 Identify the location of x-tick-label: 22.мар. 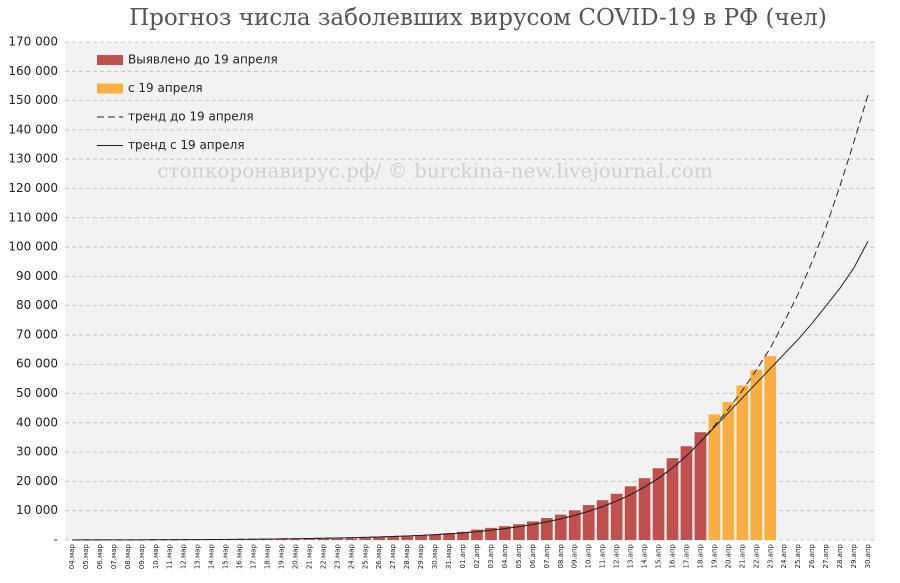
(323, 556).